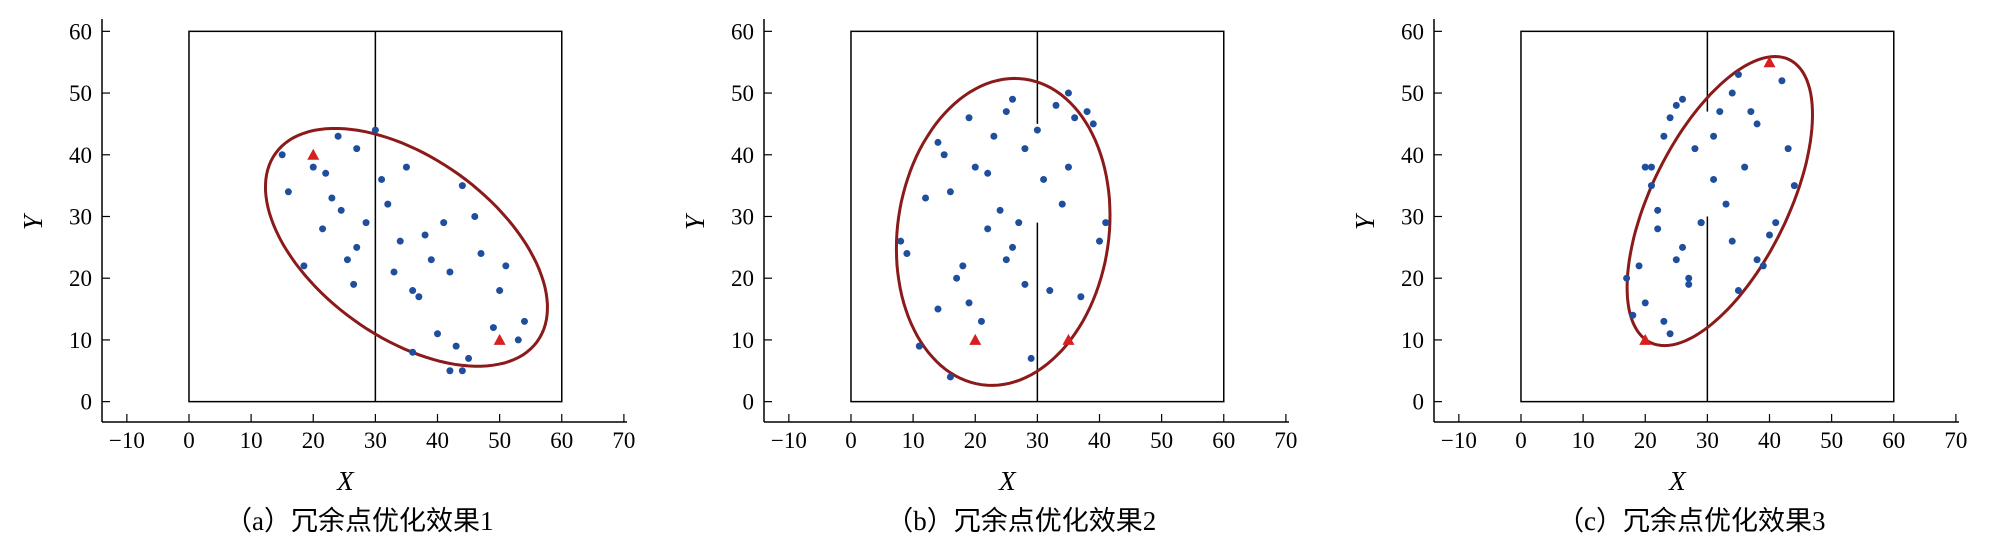 This screenshot has height=546, width=2008. Describe the element at coordinates (80, 340) in the screenshot. I see `y-tick-label: 10` at that location.